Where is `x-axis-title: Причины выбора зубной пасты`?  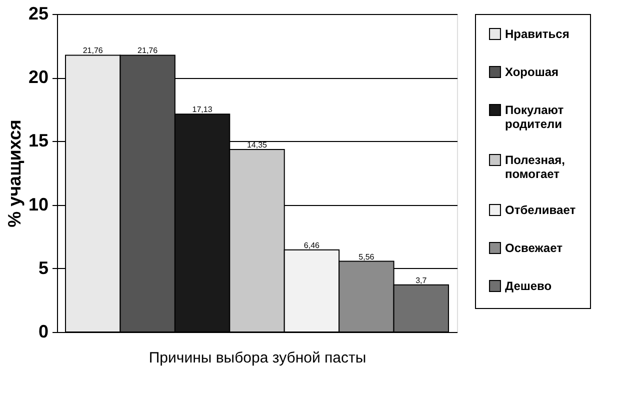
x-axis-title: Причины выбора зубной пасты is located at coordinates (257, 358).